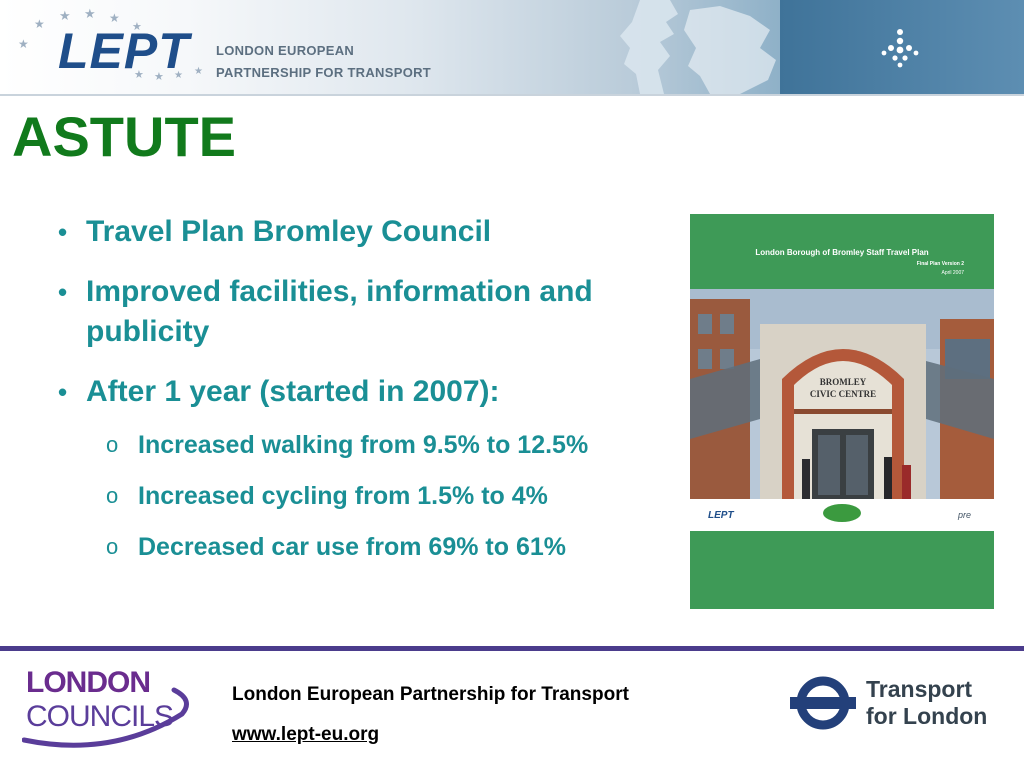 Image resolution: width=1024 pixels, height=768 pixels. I want to click on cover-partner-logo: pre, so click(965, 515).